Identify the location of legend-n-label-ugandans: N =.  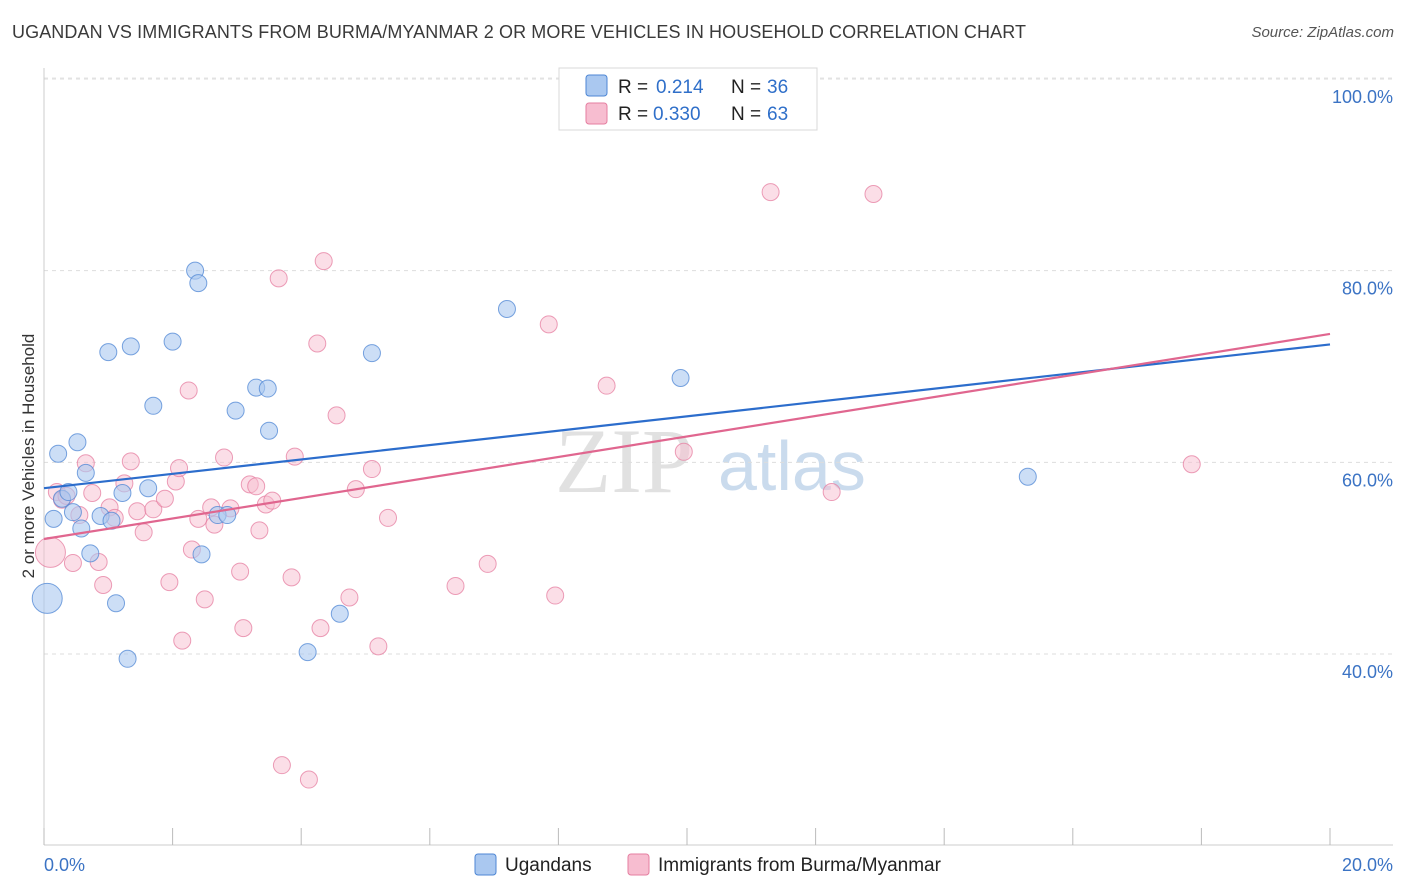
(746, 87).